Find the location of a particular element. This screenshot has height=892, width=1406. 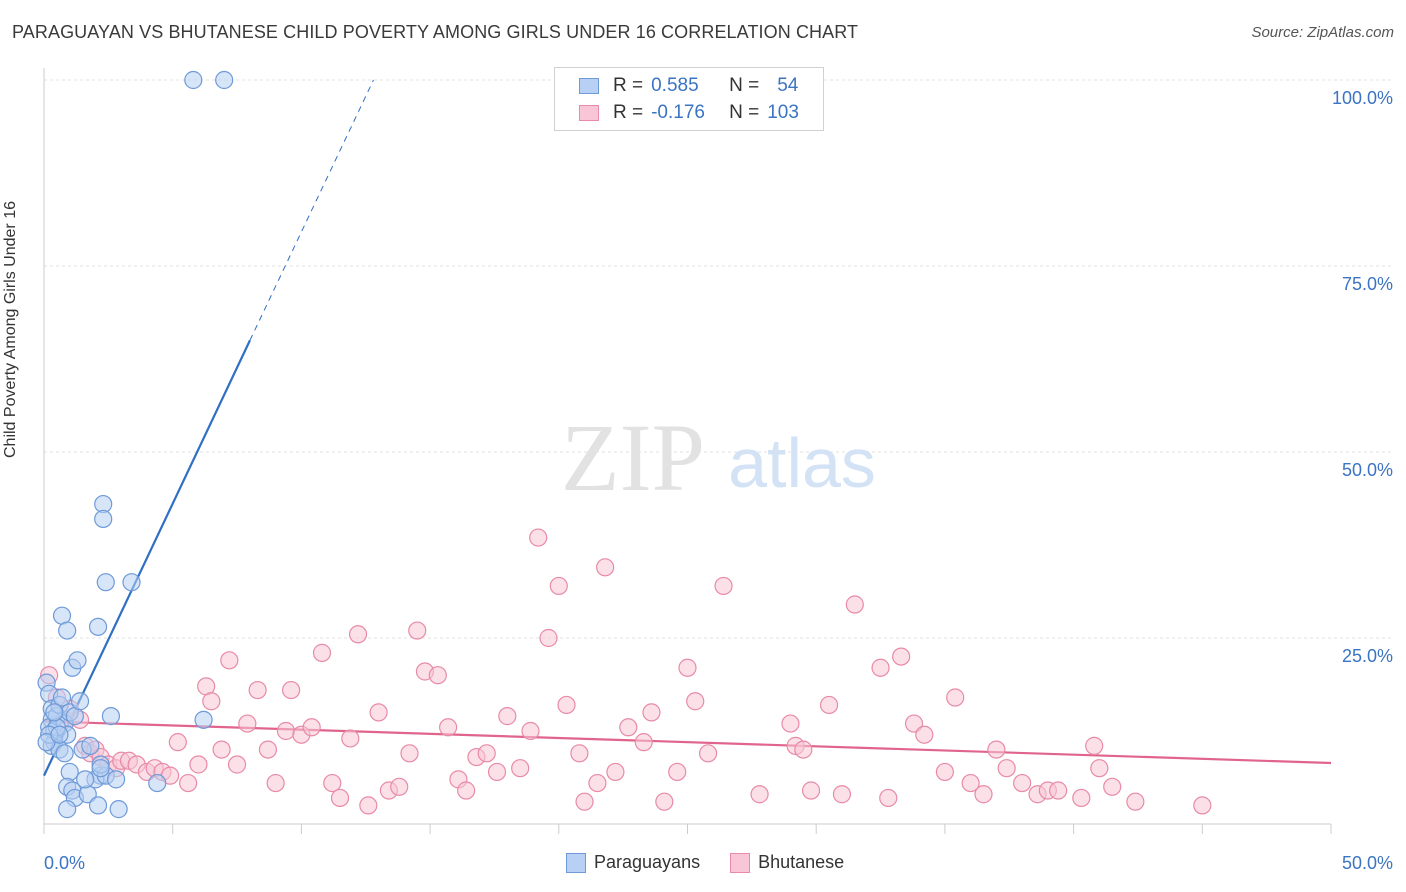

series-swatch-bhutanese is located at coordinates (740, 862).